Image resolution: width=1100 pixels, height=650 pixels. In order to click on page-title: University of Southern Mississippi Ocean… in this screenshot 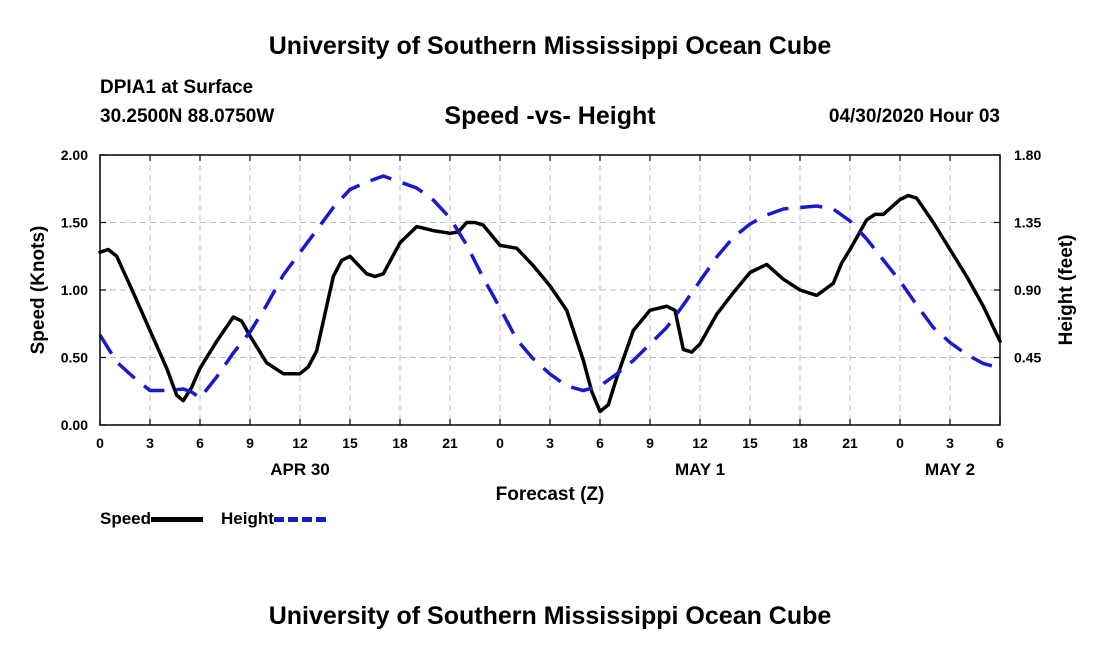, I will do `click(550, 46)`.